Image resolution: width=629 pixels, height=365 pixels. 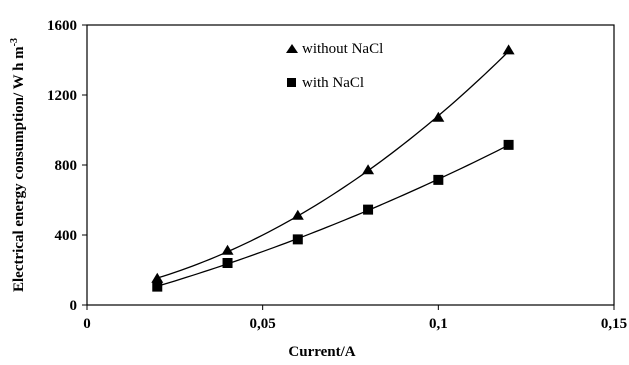 What do you see at coordinates (334, 66) in the screenshot?
I see `legend: without NaCl with NaCl` at bounding box center [334, 66].